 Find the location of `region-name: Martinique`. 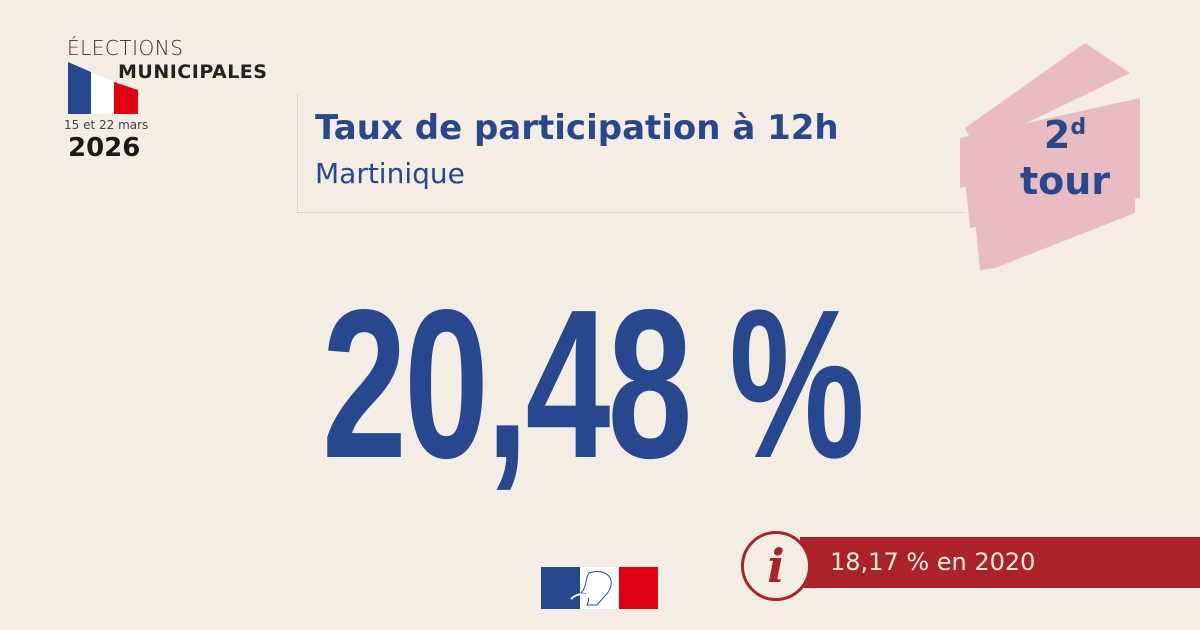

region-name: Martinique is located at coordinates (390, 173).